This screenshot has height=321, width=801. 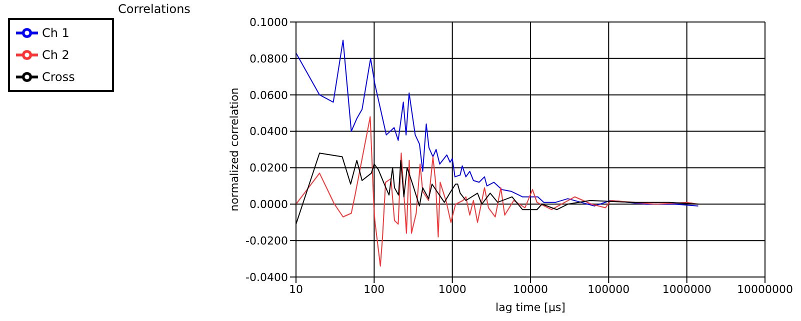 I want to click on legend-label: Ch 2, so click(x=56, y=55).